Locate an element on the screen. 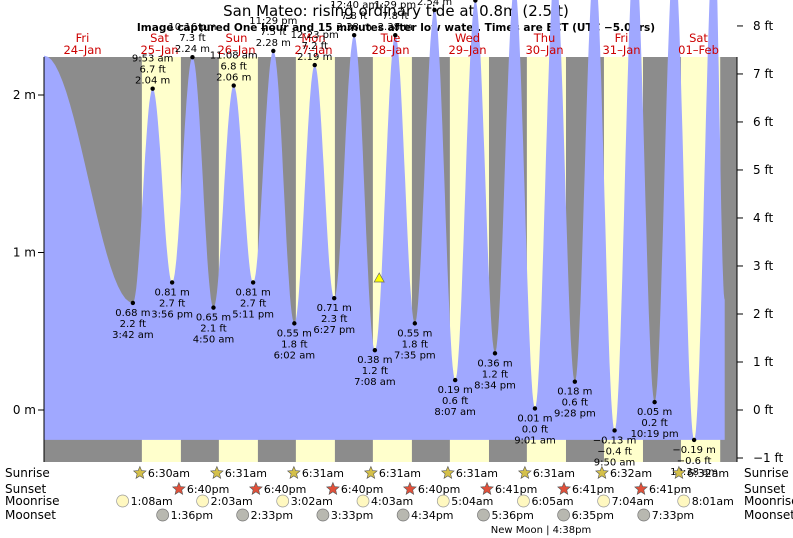 The image size is (793, 538). high-height-m: 2.06 m is located at coordinates (233, 78).